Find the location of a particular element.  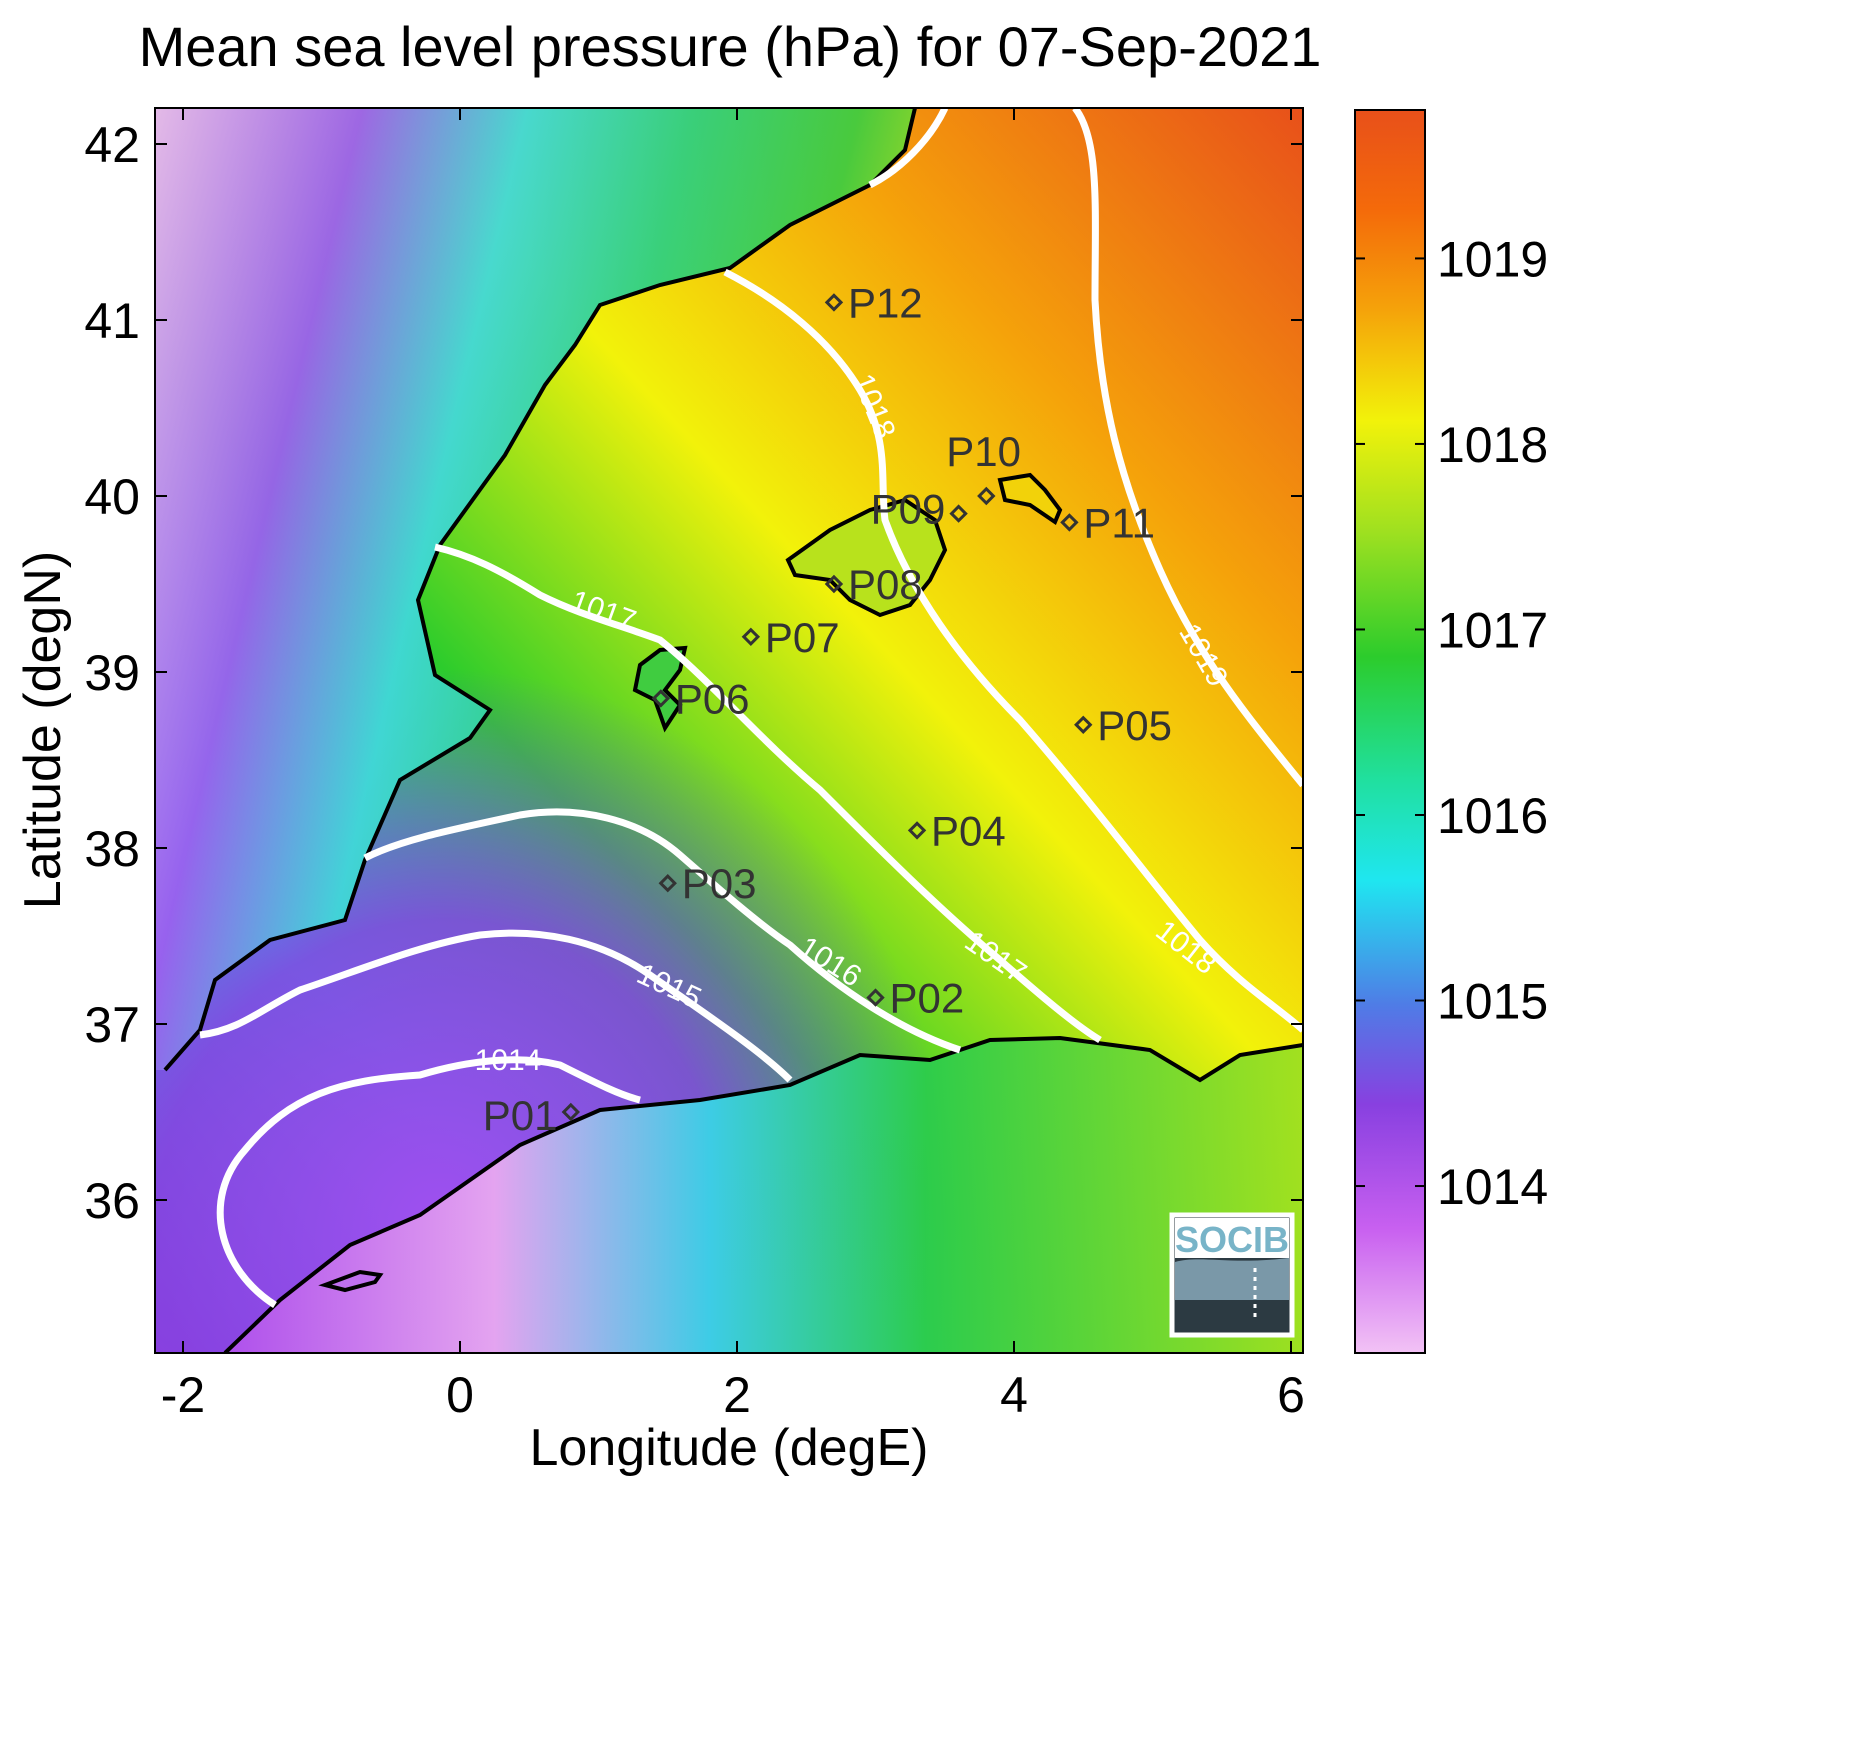

alboran-islet is located at coordinates (351, 1281).